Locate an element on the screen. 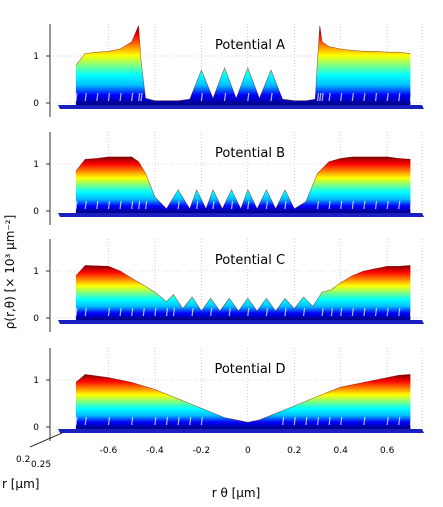 Image resolution: width=443 pixels, height=507 pixels. panel-title: Potential A is located at coordinates (250, 45).